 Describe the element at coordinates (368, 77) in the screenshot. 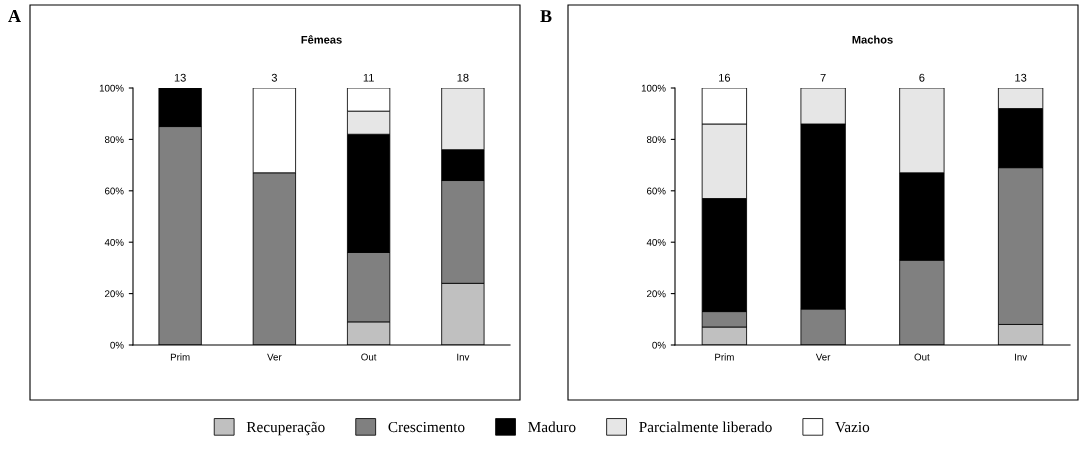

I see `annotation: 11` at that location.